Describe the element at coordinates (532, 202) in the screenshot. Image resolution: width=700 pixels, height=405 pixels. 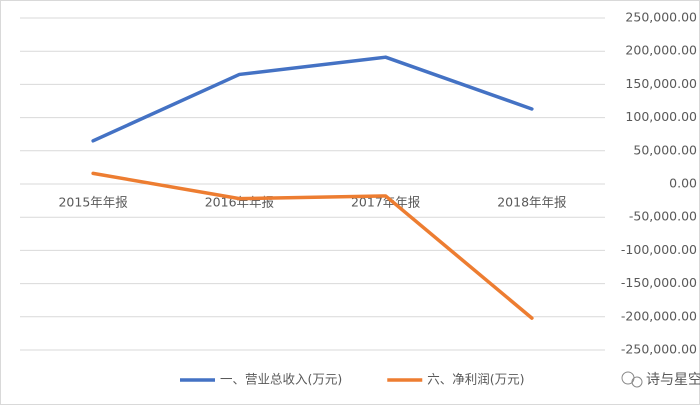
I see `x-tick-label: 2018年年报` at that location.